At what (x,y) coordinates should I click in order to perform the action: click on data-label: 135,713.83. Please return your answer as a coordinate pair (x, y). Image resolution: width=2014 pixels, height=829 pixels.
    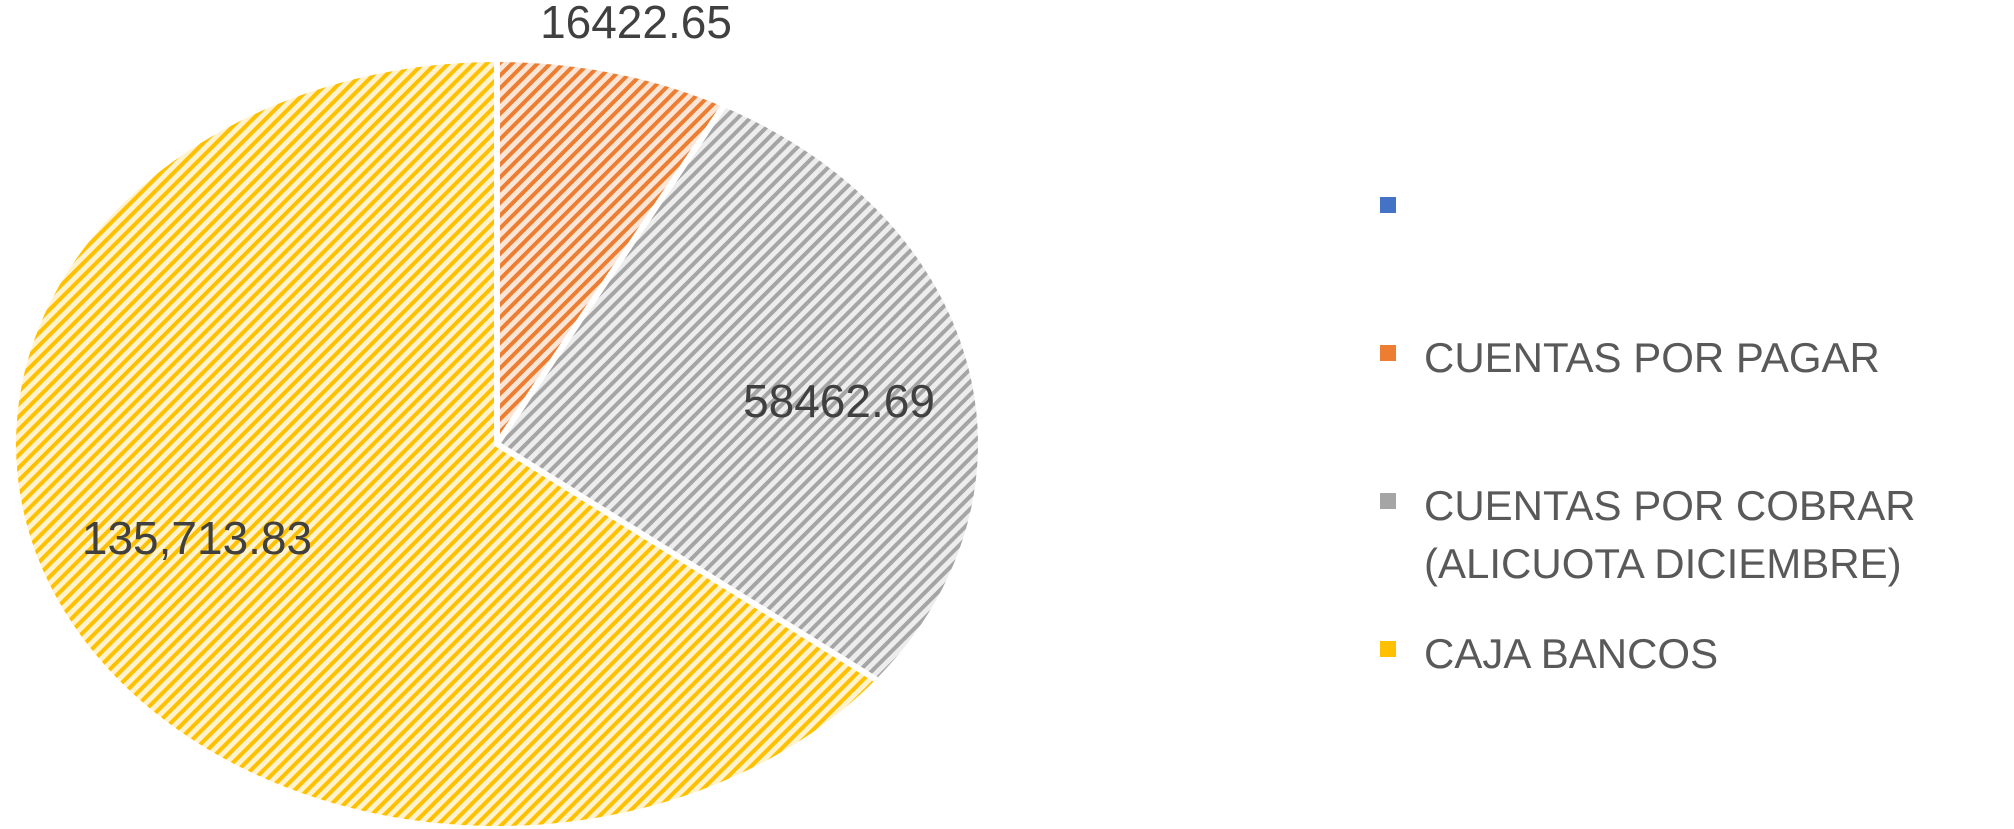
    Looking at the image, I should click on (197, 538).